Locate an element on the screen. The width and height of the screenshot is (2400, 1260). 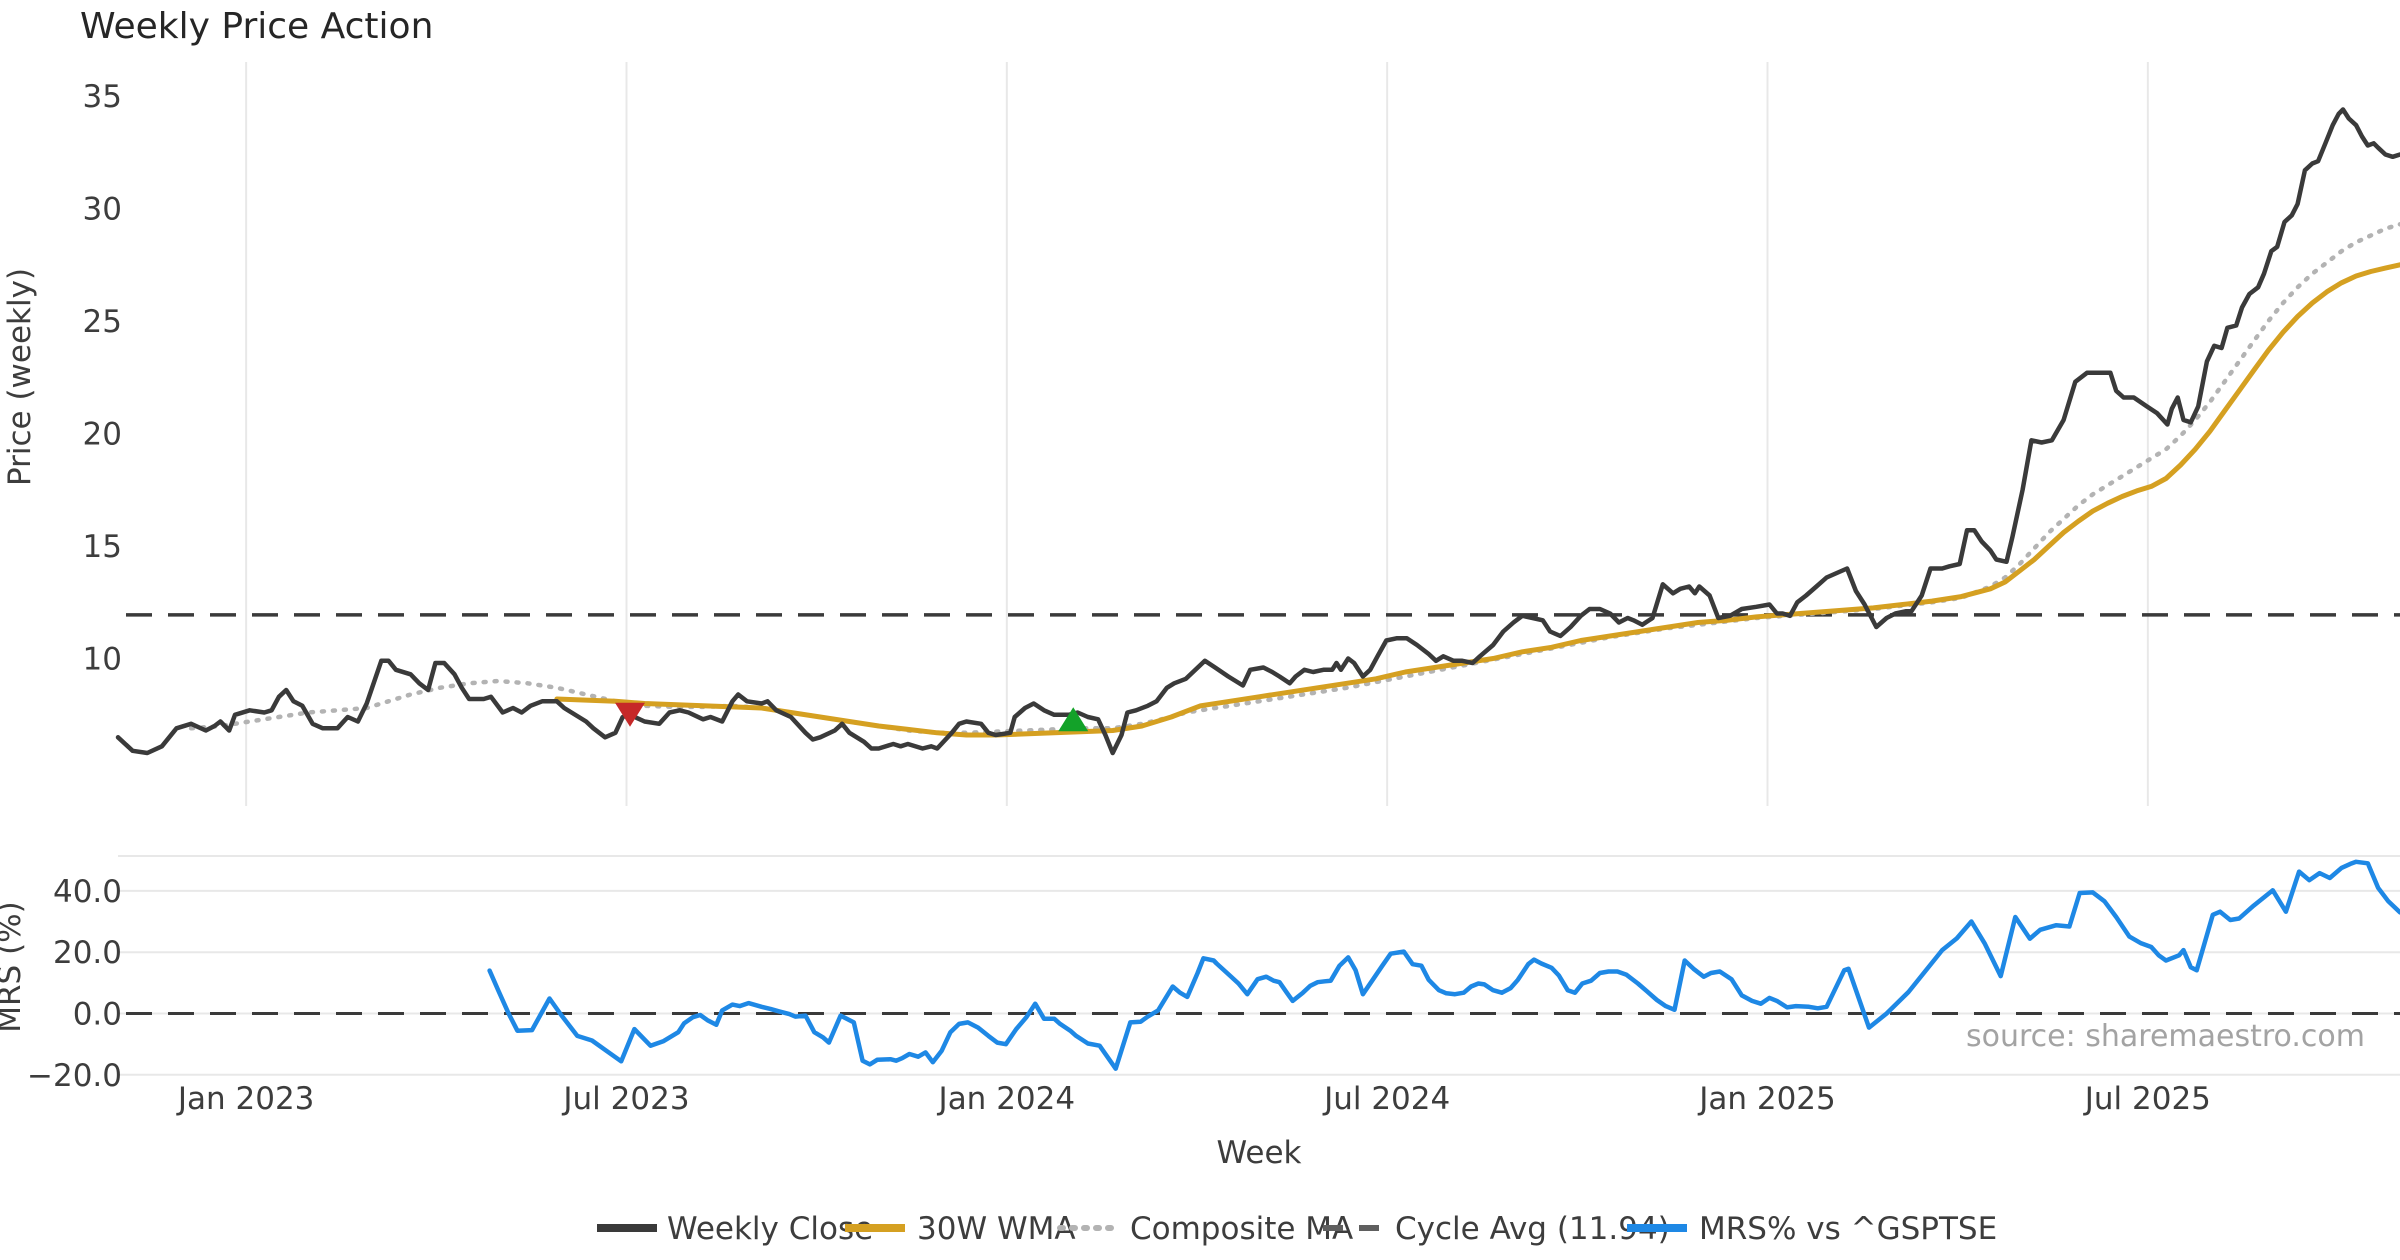
mrs-ytick-40: 40.0 is located at coordinates (87, 892).